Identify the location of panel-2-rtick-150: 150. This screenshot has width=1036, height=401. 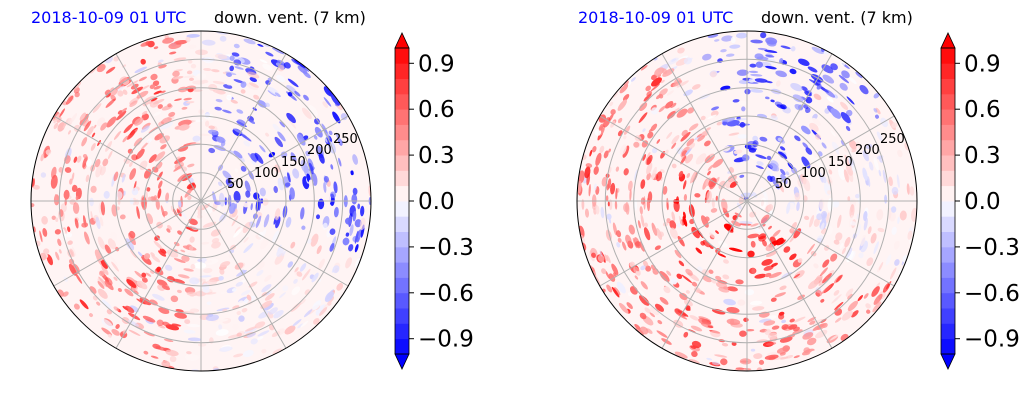
(840, 162).